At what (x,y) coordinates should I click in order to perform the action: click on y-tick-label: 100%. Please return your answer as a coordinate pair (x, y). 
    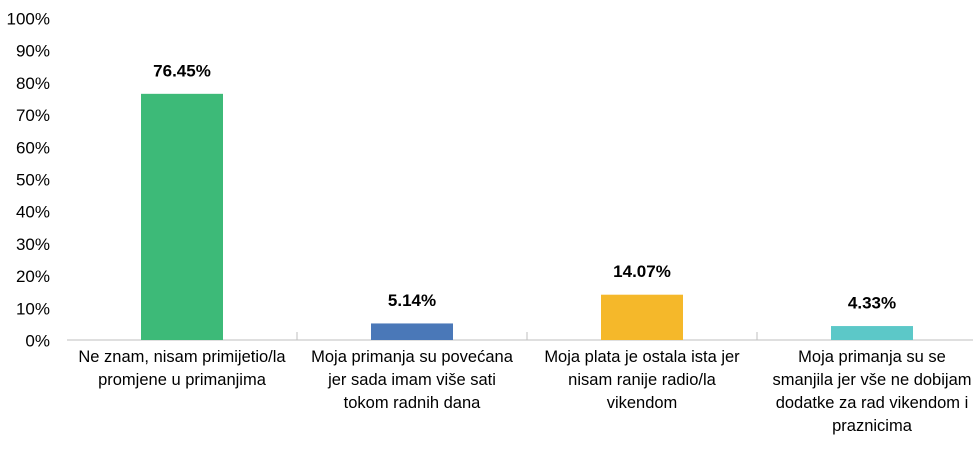
    Looking at the image, I should click on (28, 18).